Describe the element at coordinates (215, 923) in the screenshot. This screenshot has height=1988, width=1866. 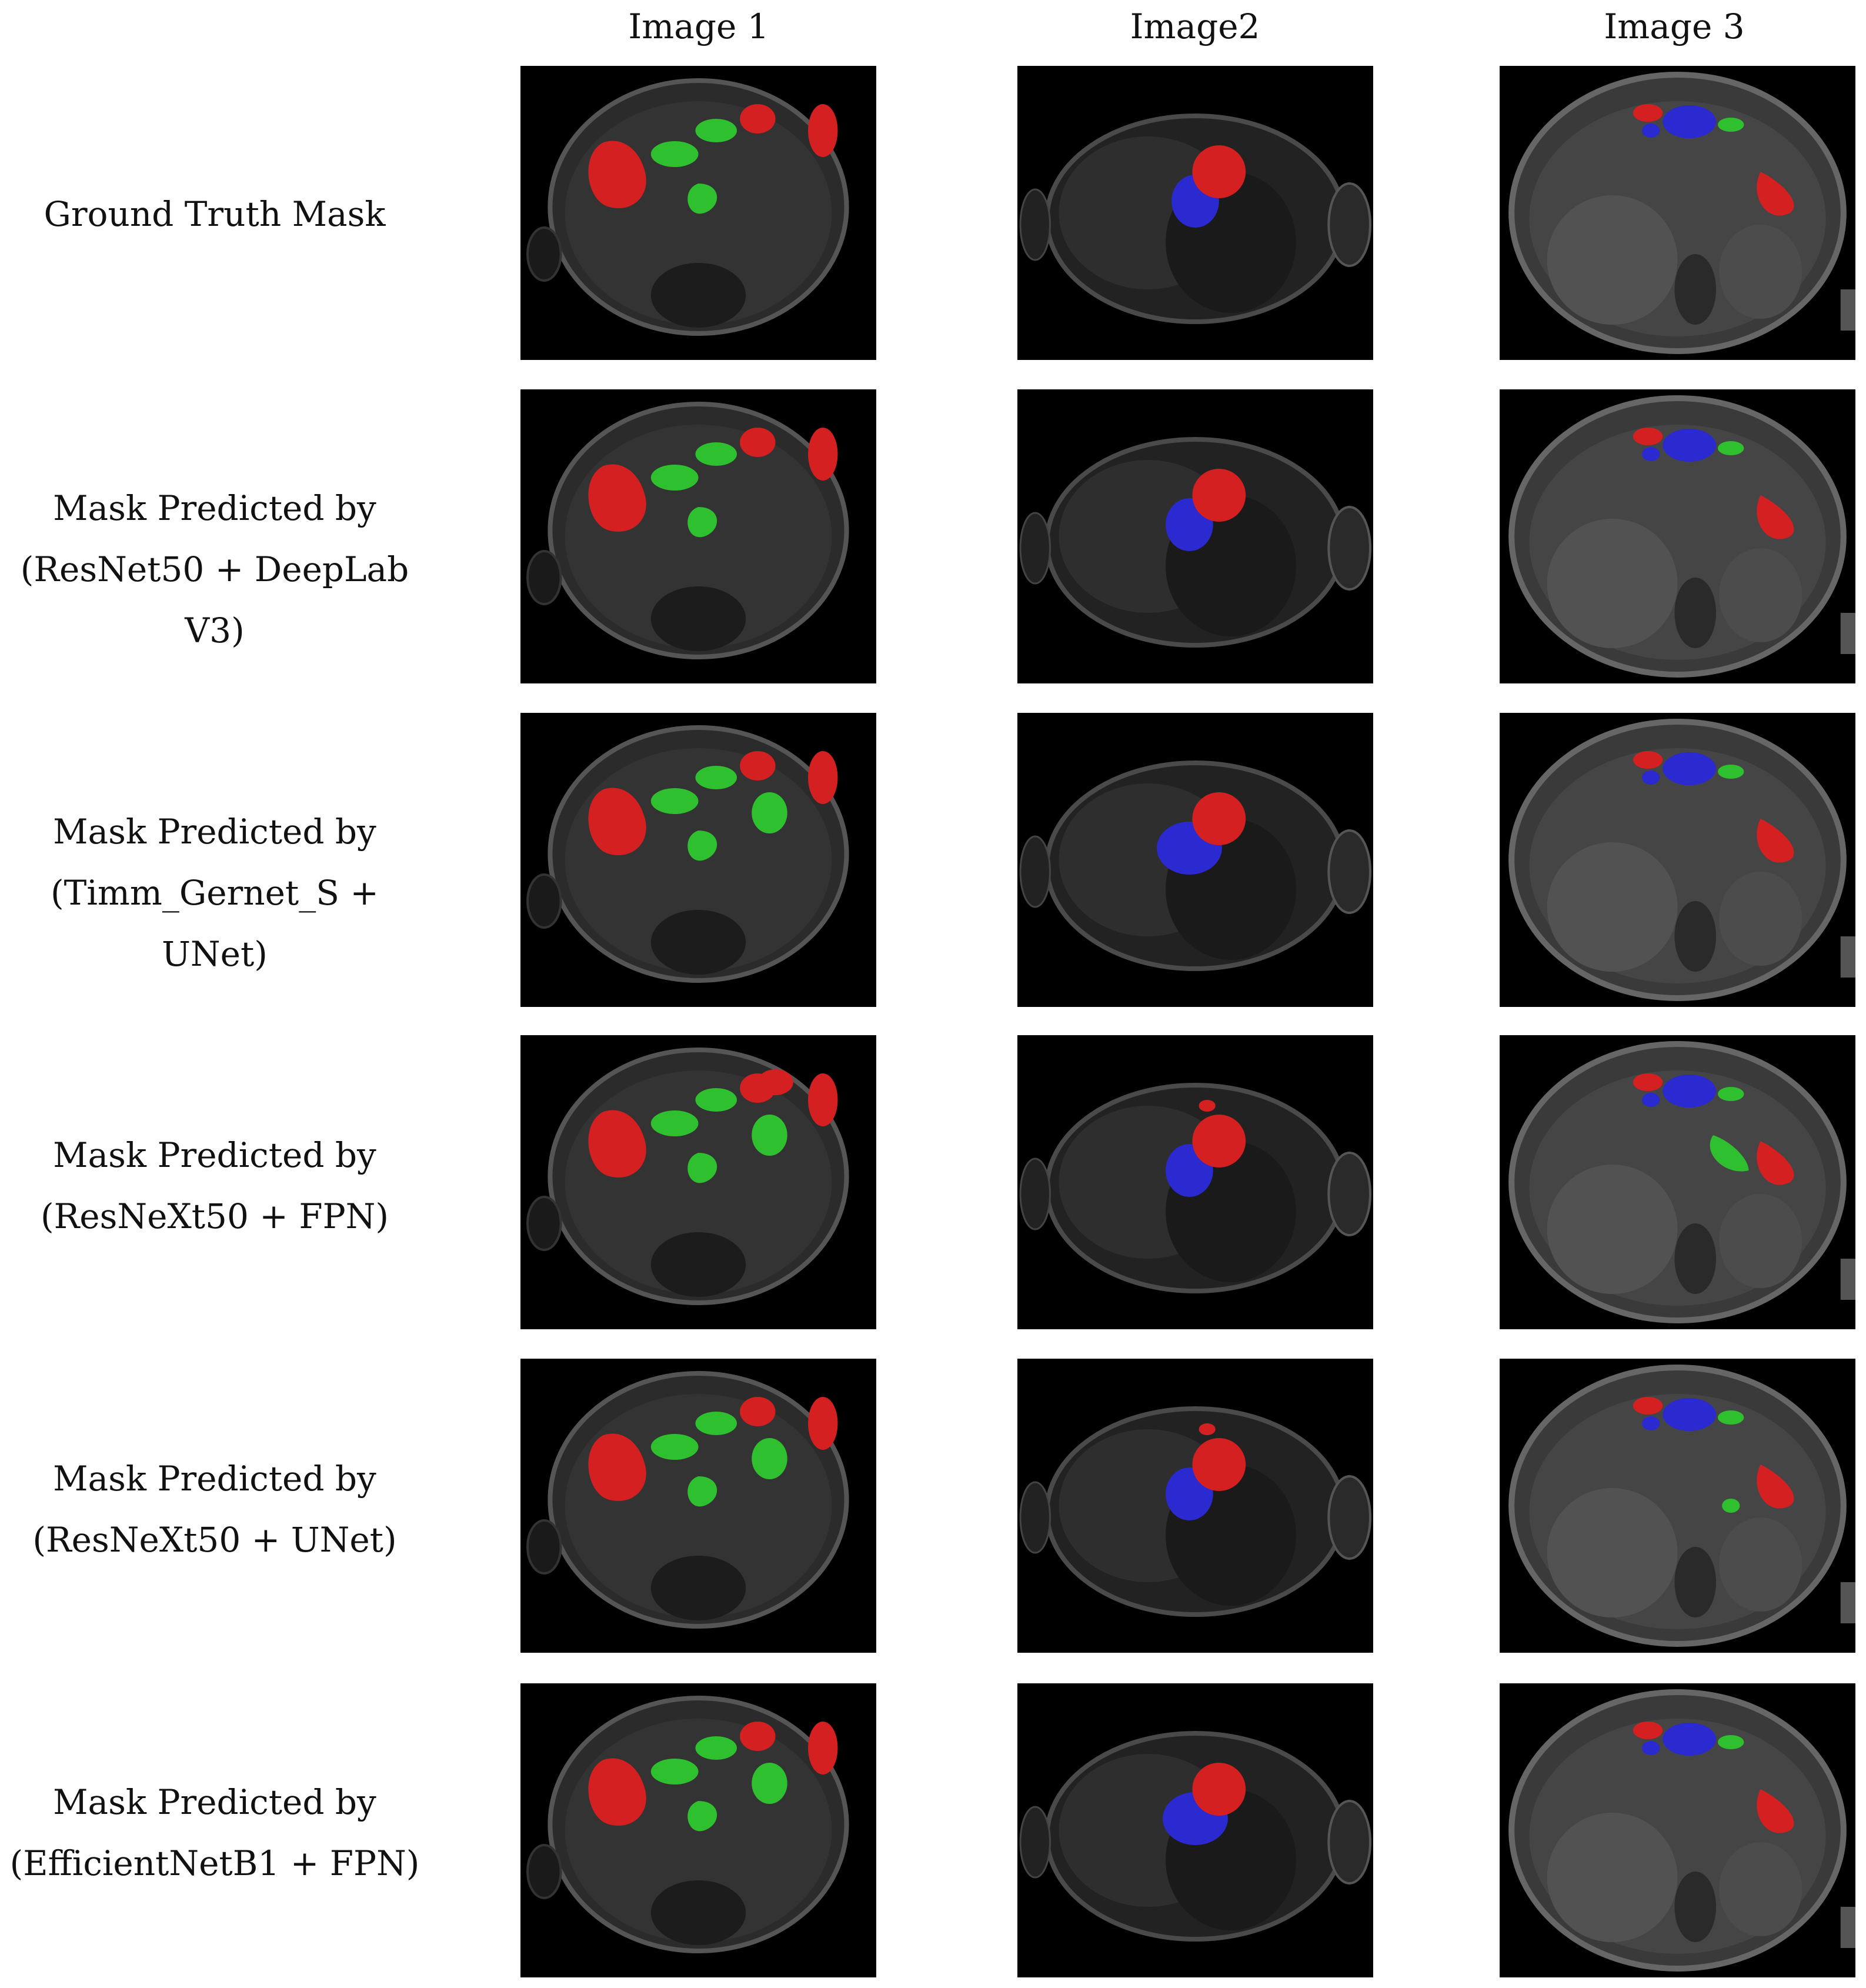
I see `row-label-line2: (Timm_Gernet_S + UNet)` at that location.